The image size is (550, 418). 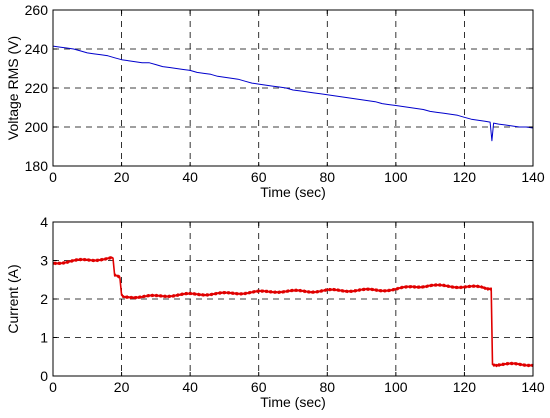 What do you see at coordinates (37, 10) in the screenshot?
I see `voltage-y-tick-label: 260` at bounding box center [37, 10].